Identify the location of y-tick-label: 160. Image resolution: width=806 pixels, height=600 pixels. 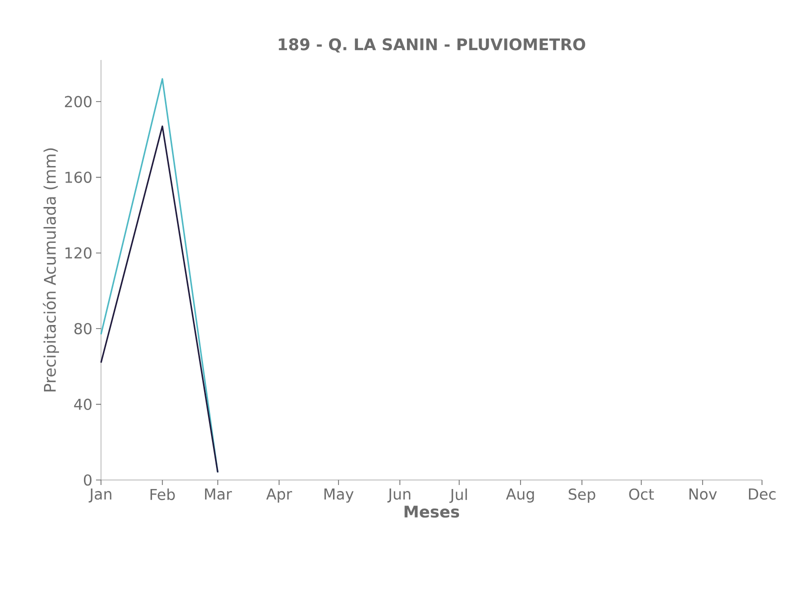
(78, 177).